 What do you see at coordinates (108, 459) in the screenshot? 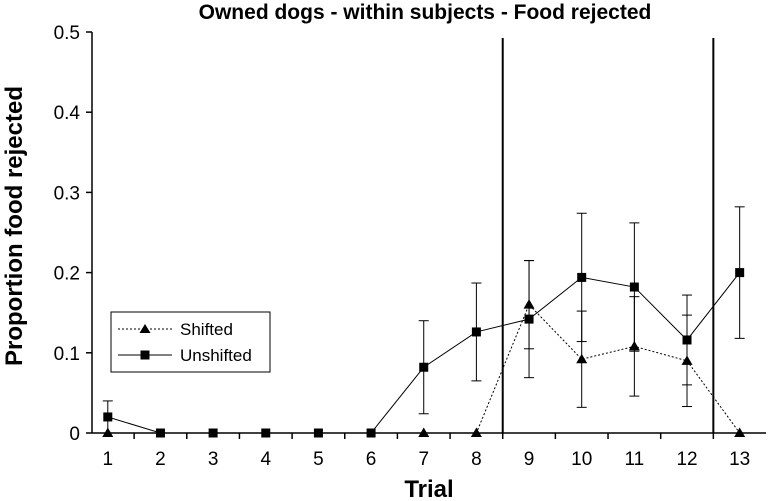
I see `x-tick-label: 1` at bounding box center [108, 459].